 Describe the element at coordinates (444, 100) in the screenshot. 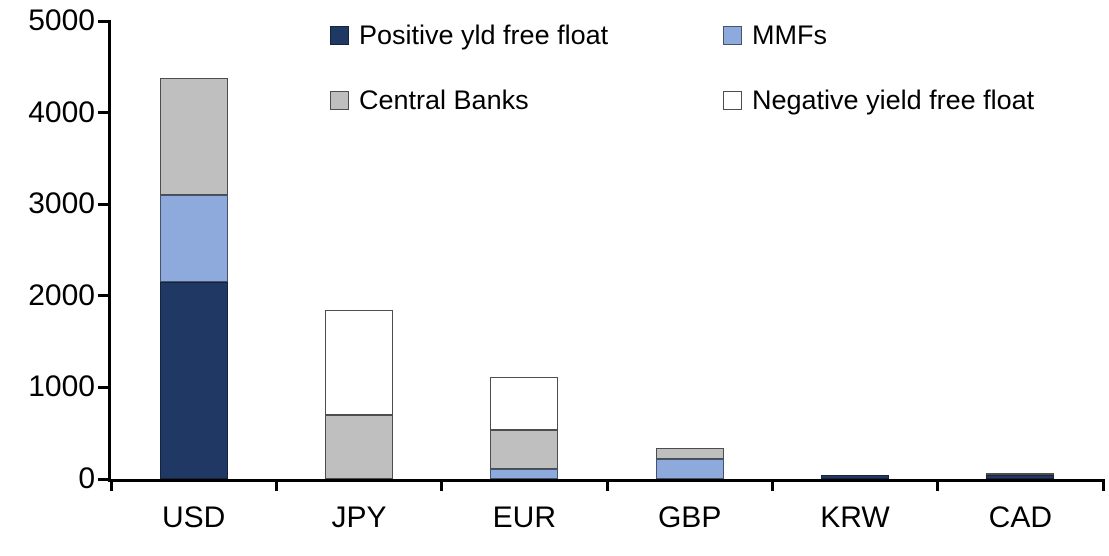

I see `legend-label-central-banks: Central Banks` at that location.